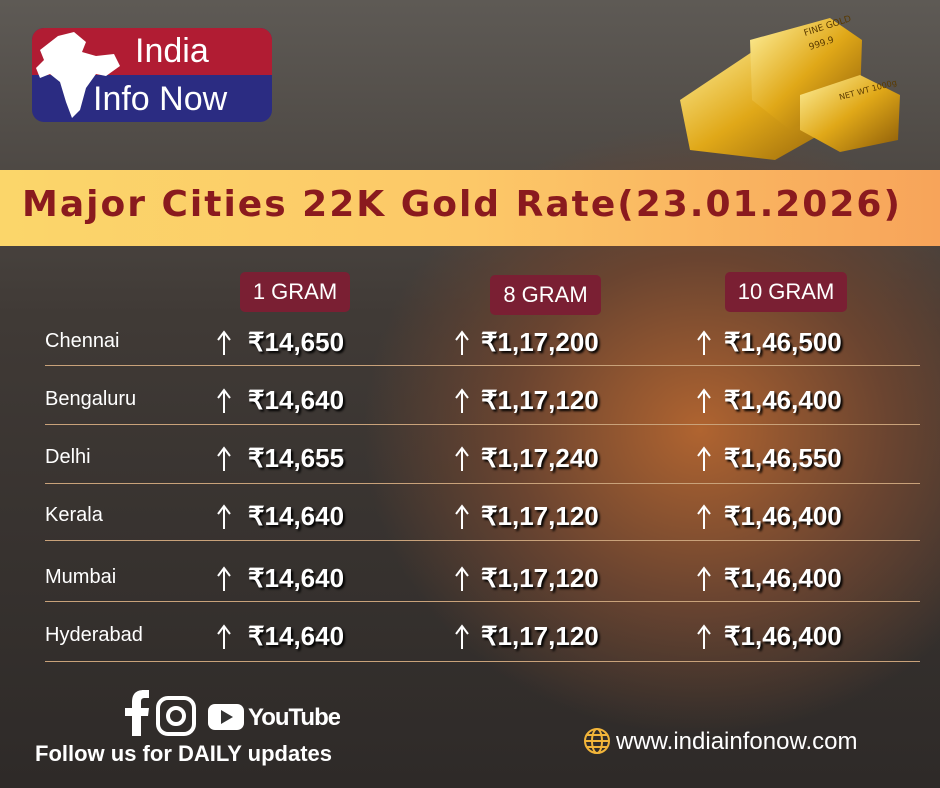 The image size is (940, 788). What do you see at coordinates (68, 457) in the screenshot?
I see `city-name: Delhi` at bounding box center [68, 457].